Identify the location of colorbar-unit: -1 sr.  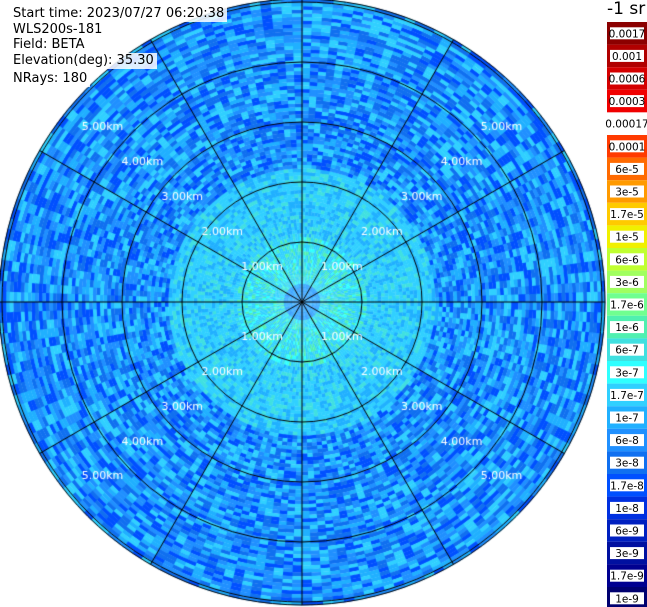
(626, 9).